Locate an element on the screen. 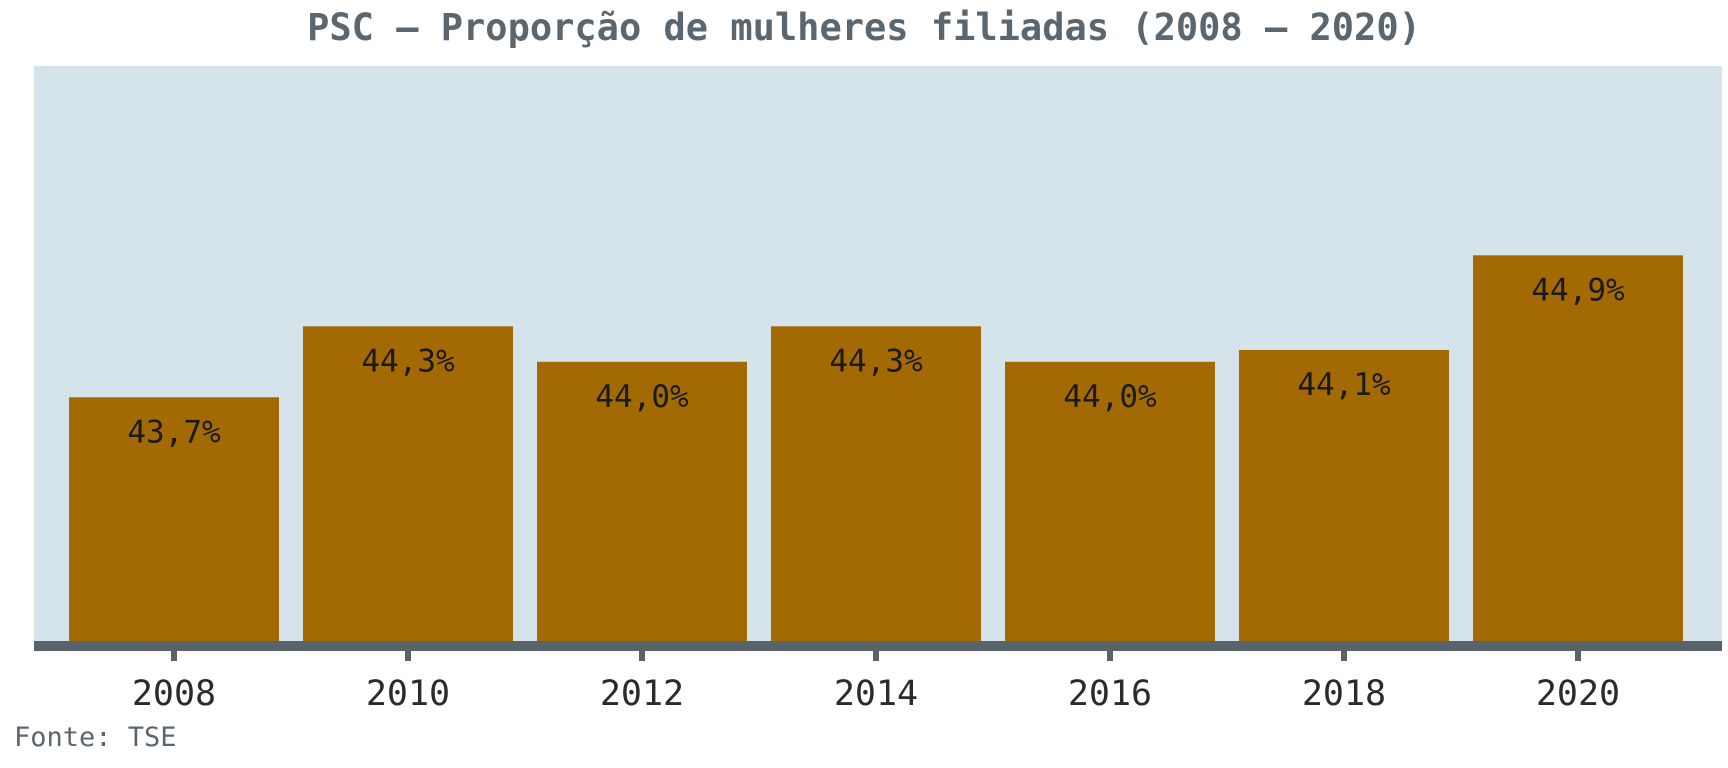 Image resolution: width=1728 pixels, height=768 pixels. x-tick-label: 2008 is located at coordinates (174, 694).